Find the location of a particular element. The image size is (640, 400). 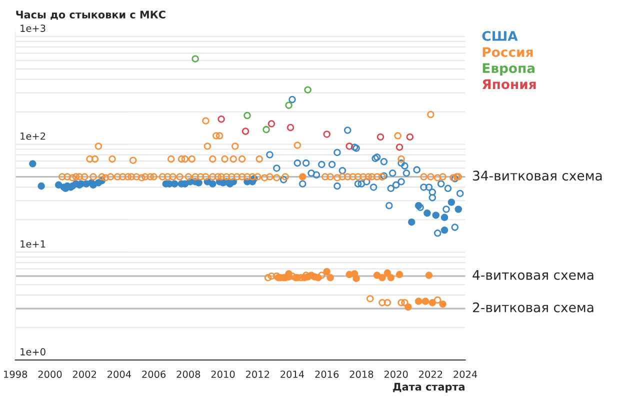

y-tick-label: 1e+1 is located at coordinates (33, 244).